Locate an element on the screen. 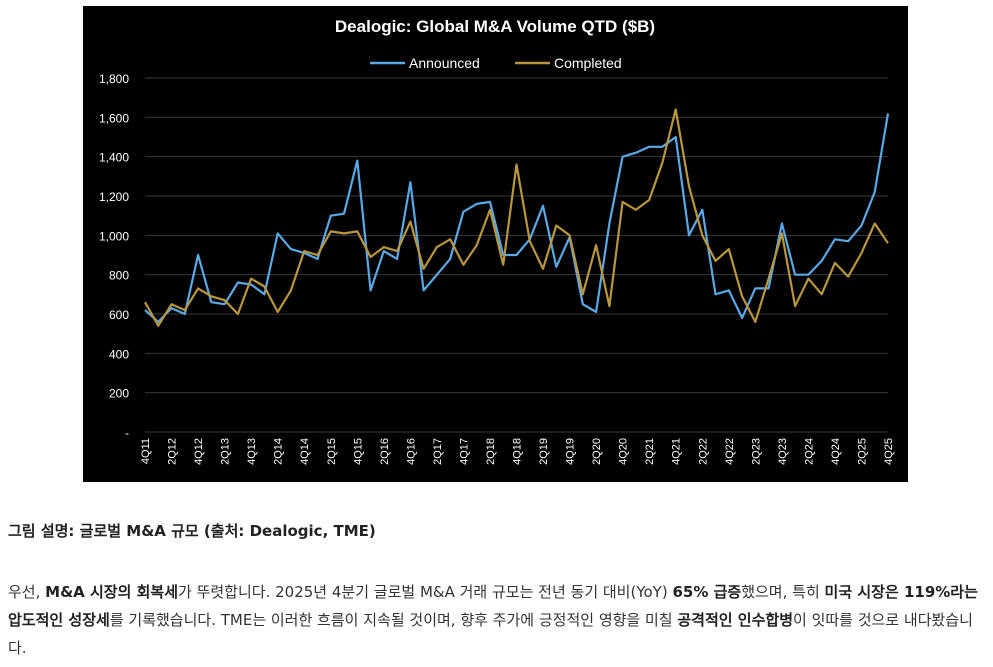 The height and width of the screenshot is (667, 993). x-tick-label: 4Q15 is located at coordinates (358, 451).